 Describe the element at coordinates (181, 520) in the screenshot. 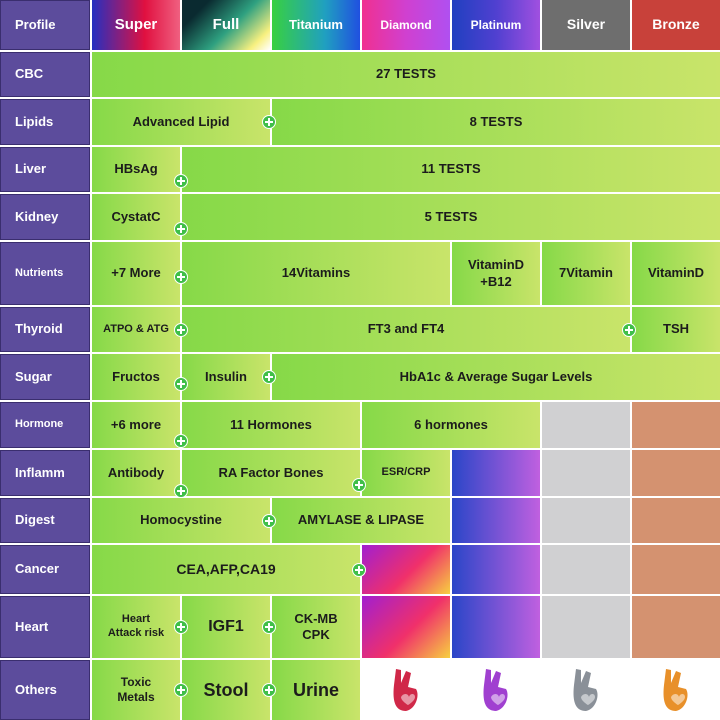

I see `test-cell: Homocystine` at that location.